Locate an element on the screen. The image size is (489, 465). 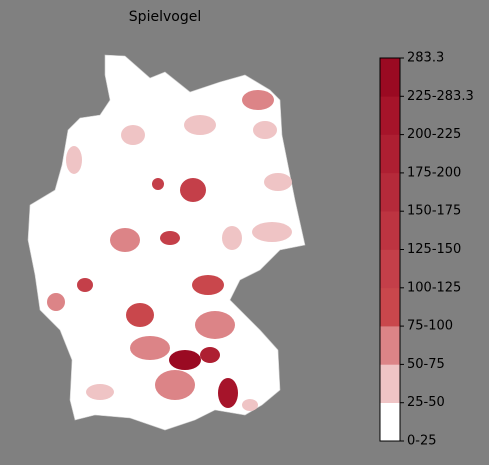
colorbar-label: 25-50 is located at coordinates (426, 402).